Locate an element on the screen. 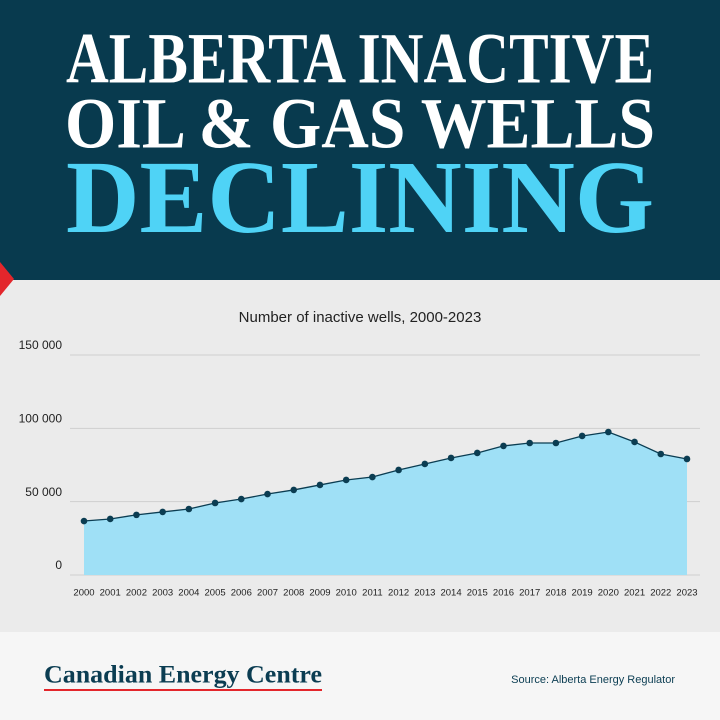 The width and height of the screenshot is (720, 720). x-tick-label: 2002 is located at coordinates (136, 593).